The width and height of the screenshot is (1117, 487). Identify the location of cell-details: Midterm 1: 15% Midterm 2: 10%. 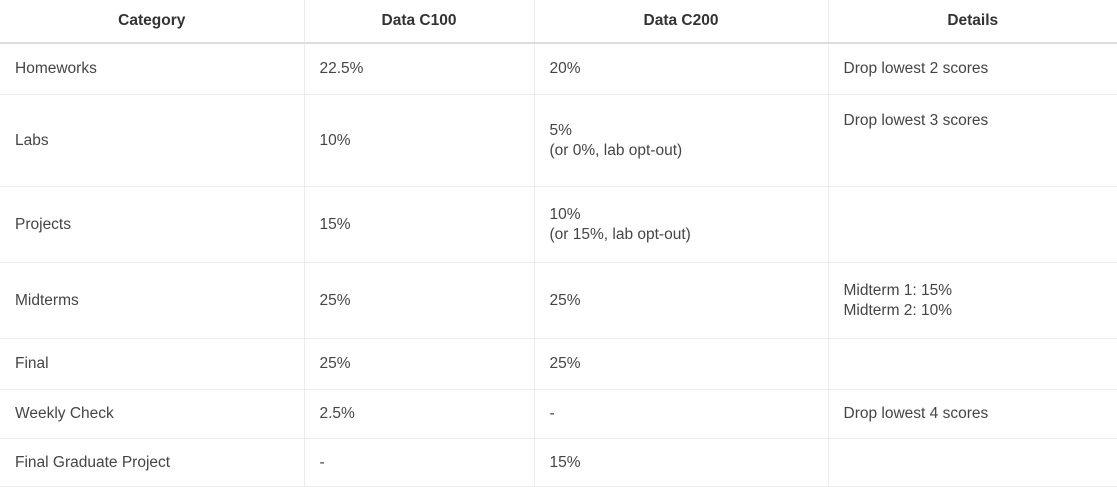
(972, 300).